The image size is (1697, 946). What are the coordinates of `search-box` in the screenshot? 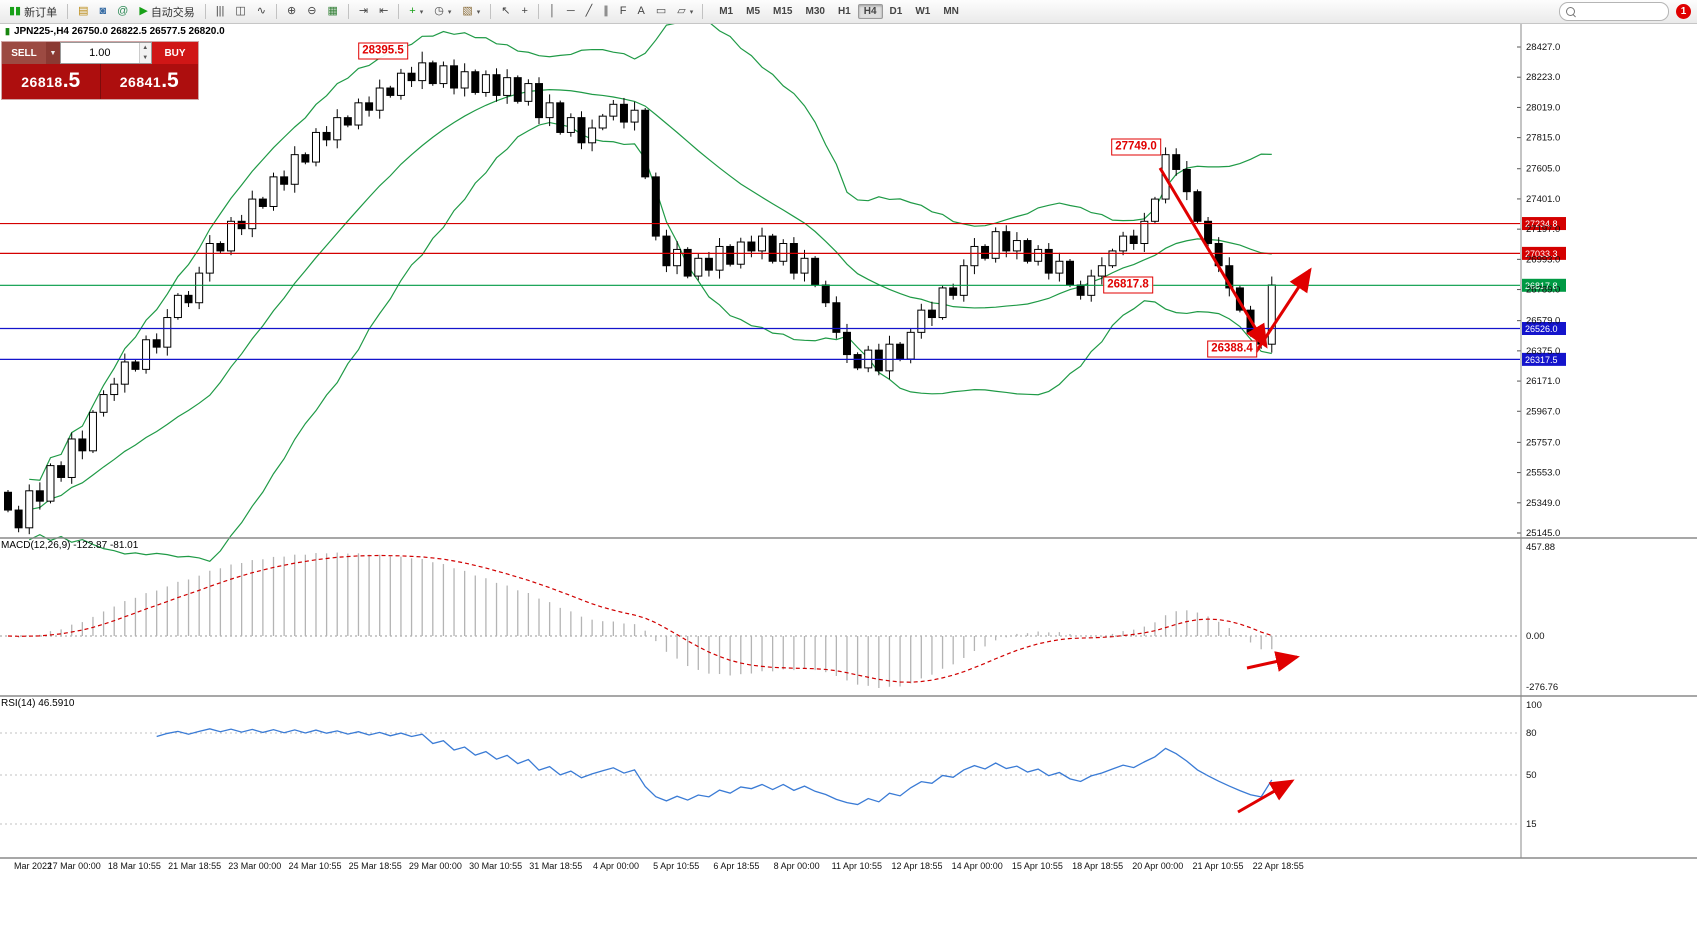 It's located at (1614, 11).